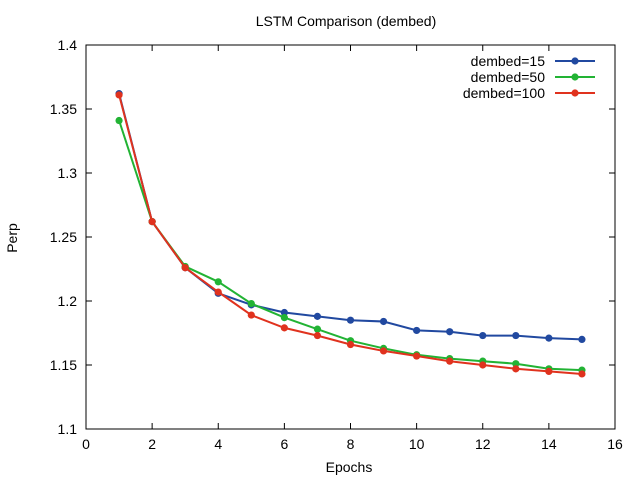  What do you see at coordinates (152, 444) in the screenshot?
I see `x-tick-label: 2` at bounding box center [152, 444].